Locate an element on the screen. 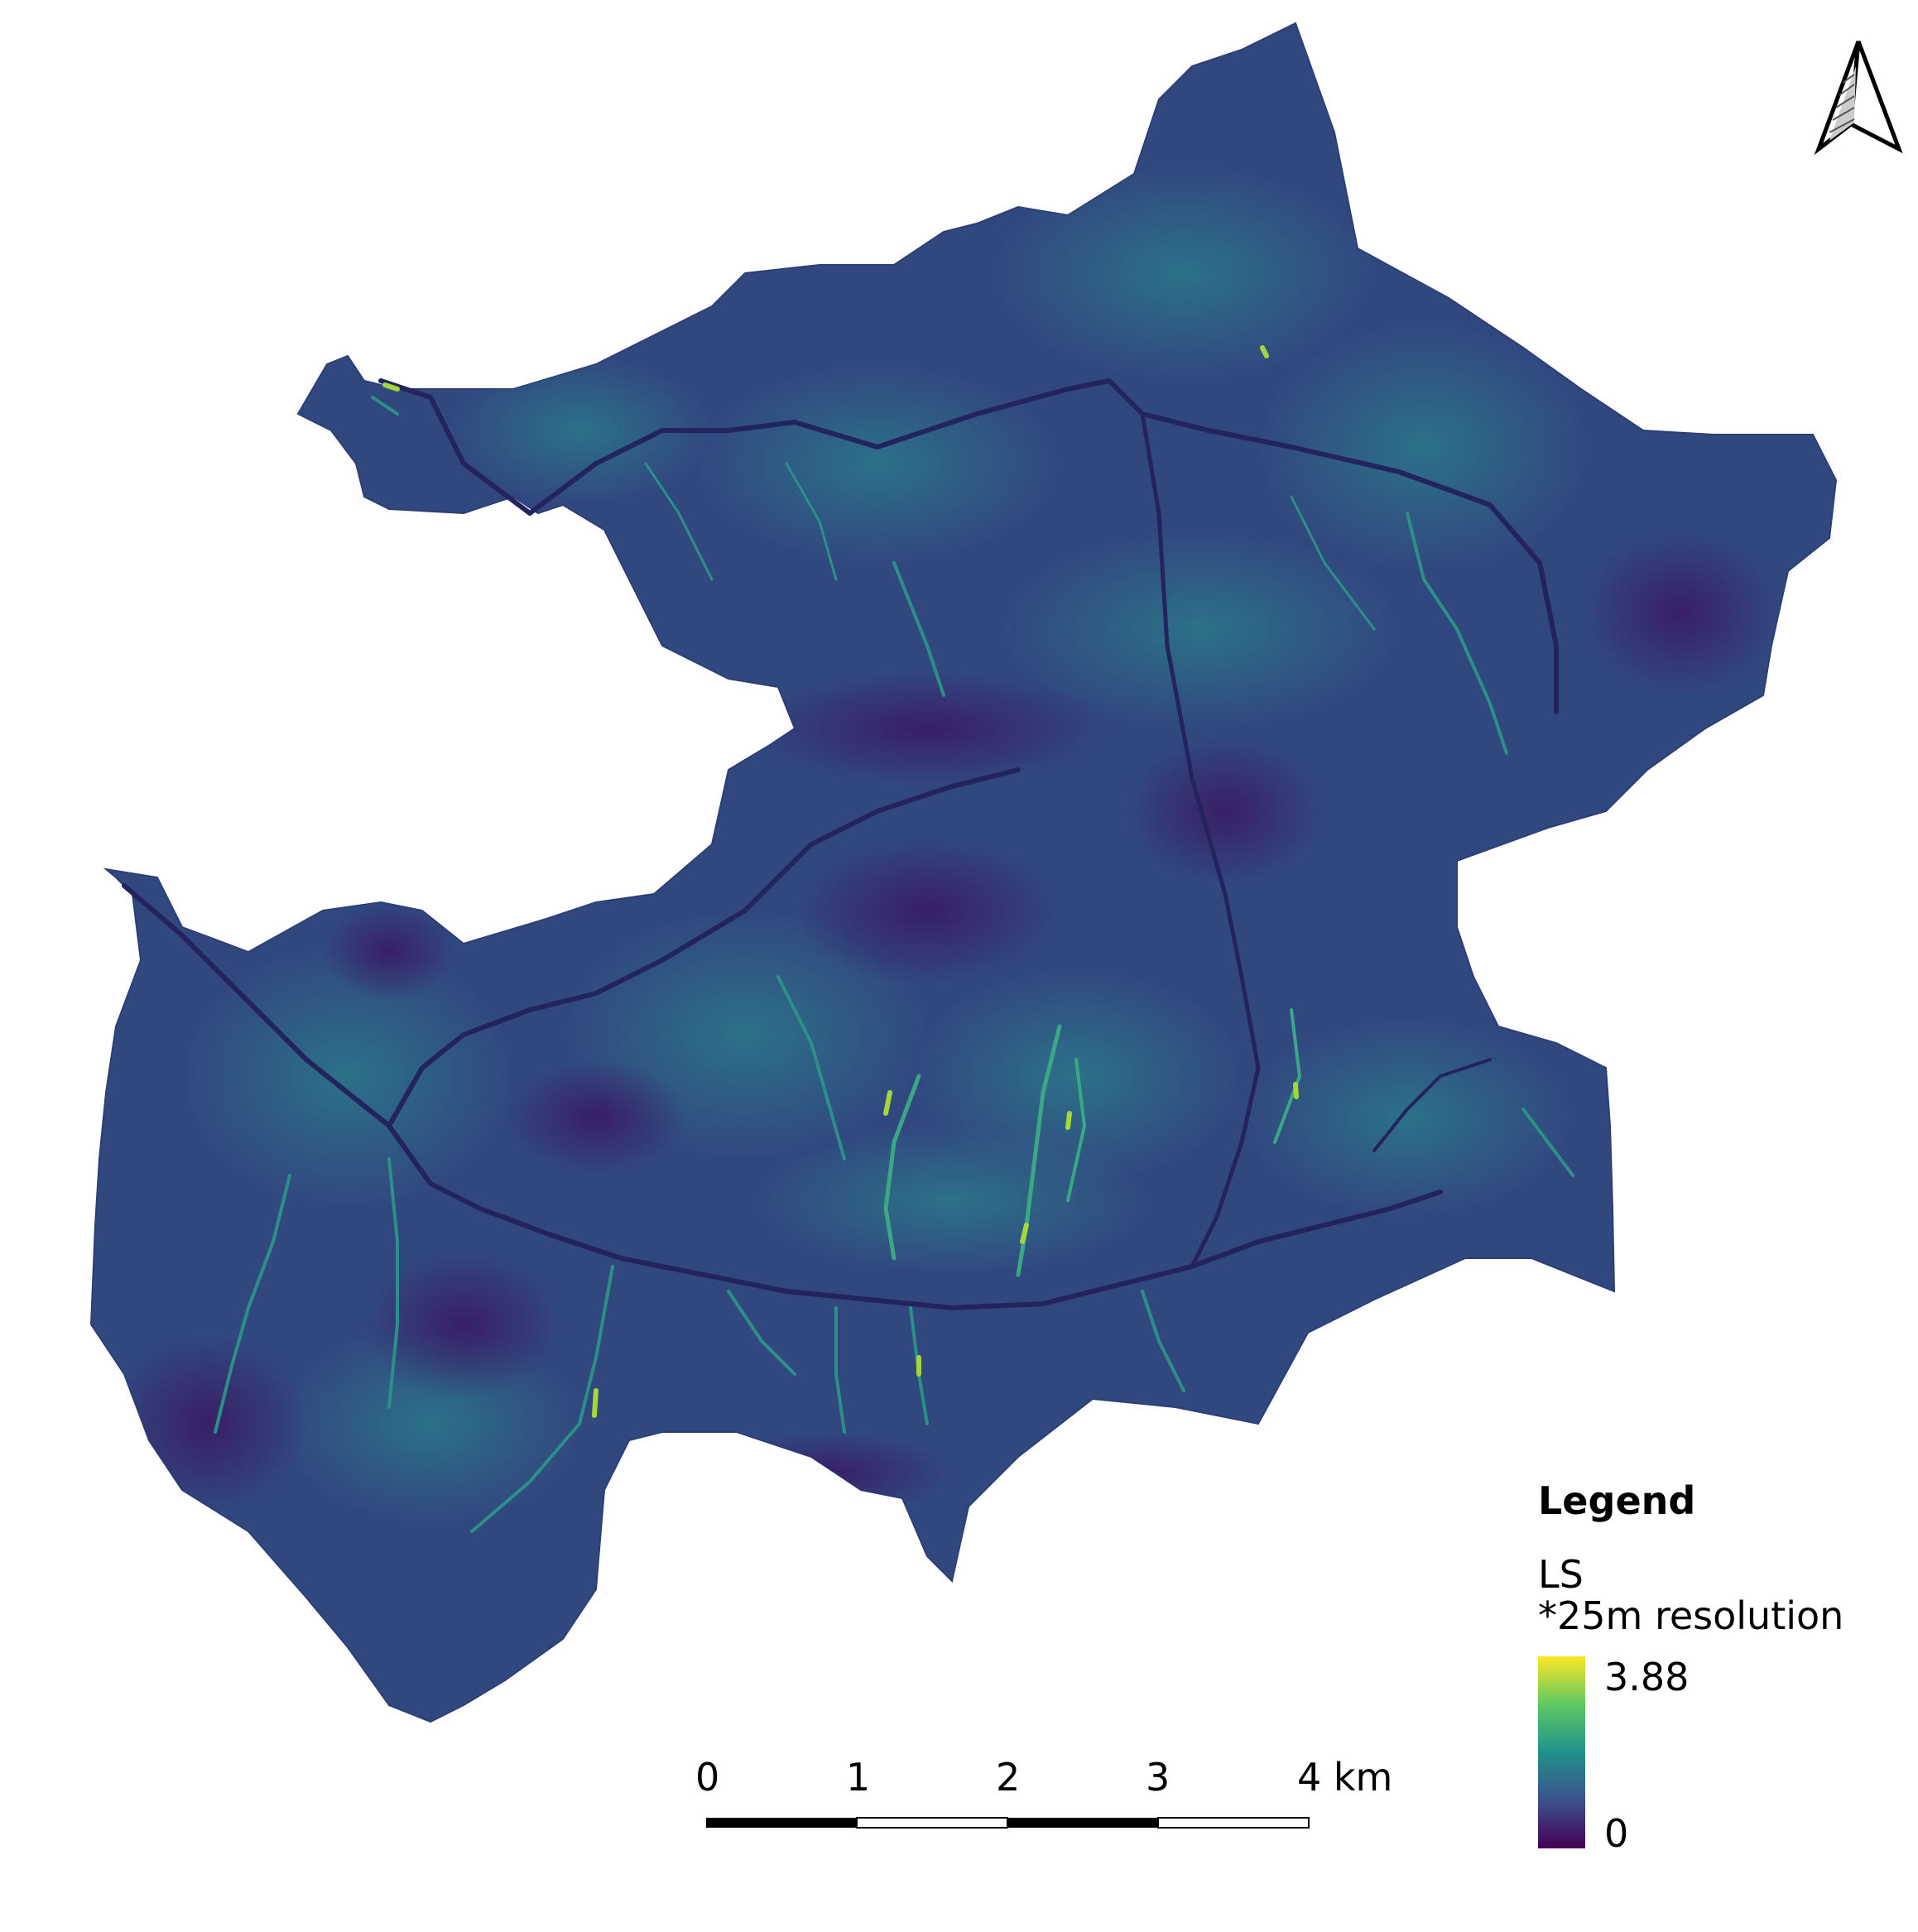  color-ramp is located at coordinates (1561, 1752).